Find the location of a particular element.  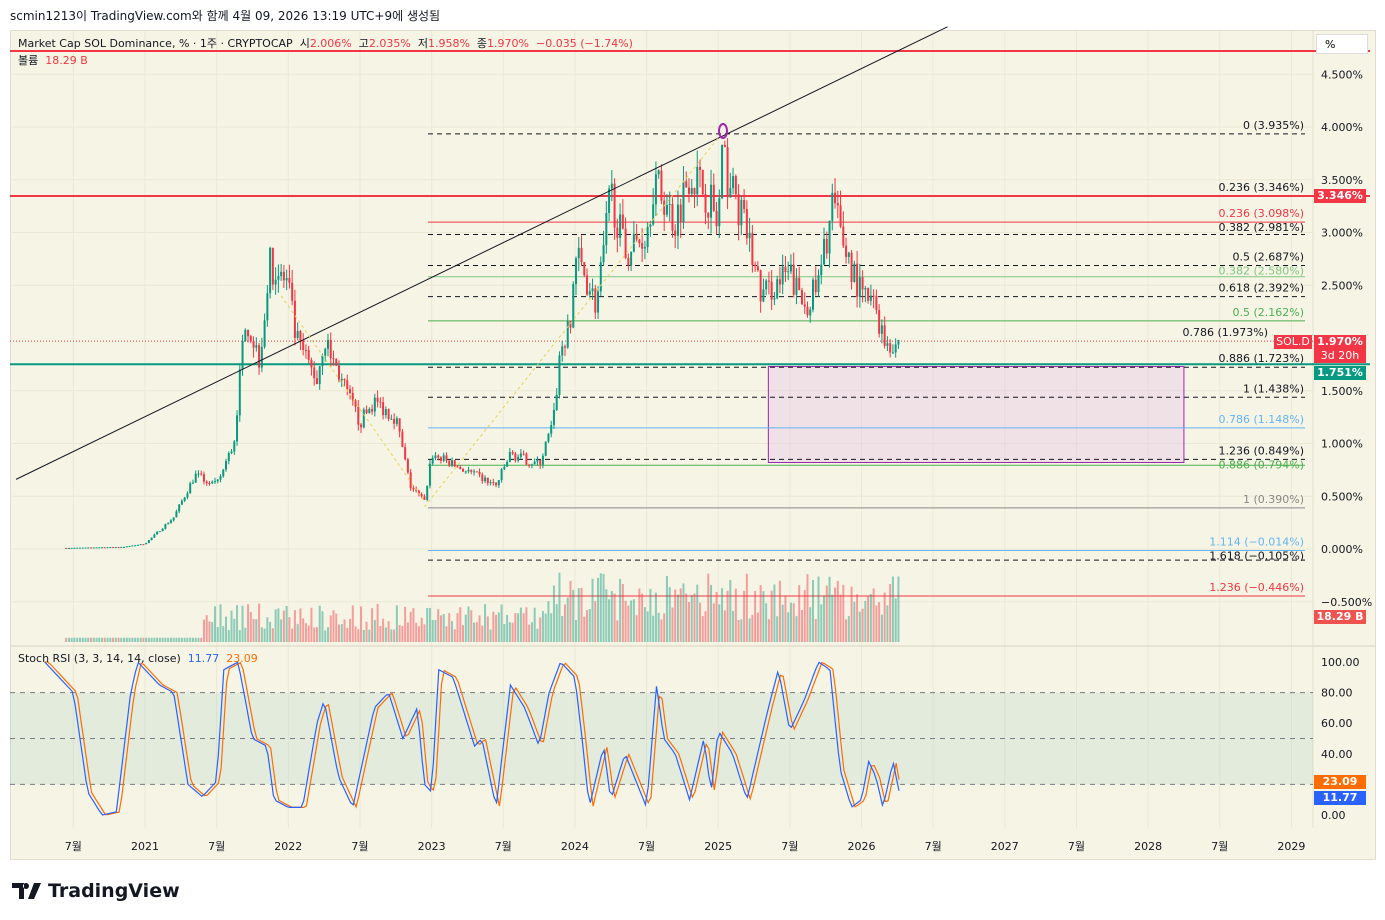

percent-scale-button: % is located at coordinates (1342, 44).